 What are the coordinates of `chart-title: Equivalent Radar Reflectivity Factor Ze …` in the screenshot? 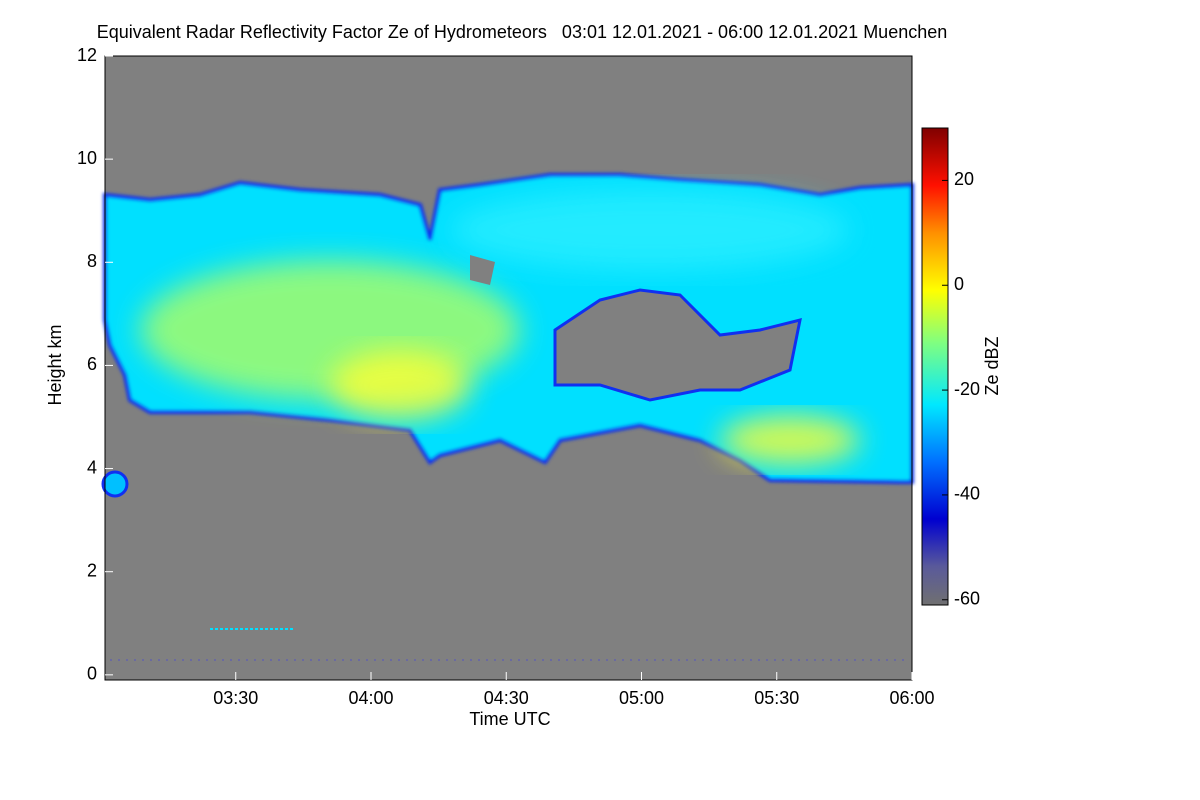 It's located at (522, 32).